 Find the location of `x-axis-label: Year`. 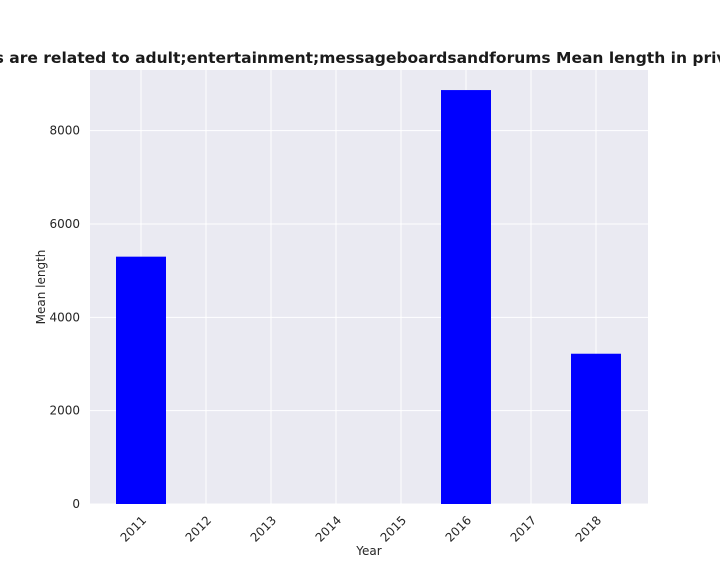

x-axis-label: Year is located at coordinates (368, 551).